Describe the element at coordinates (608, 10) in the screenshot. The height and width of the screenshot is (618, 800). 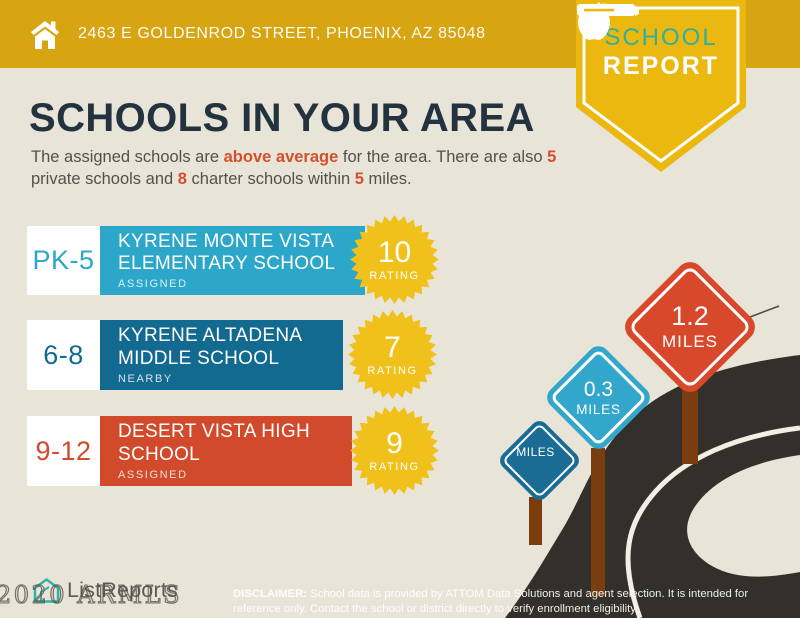
I see `book-icon` at that location.